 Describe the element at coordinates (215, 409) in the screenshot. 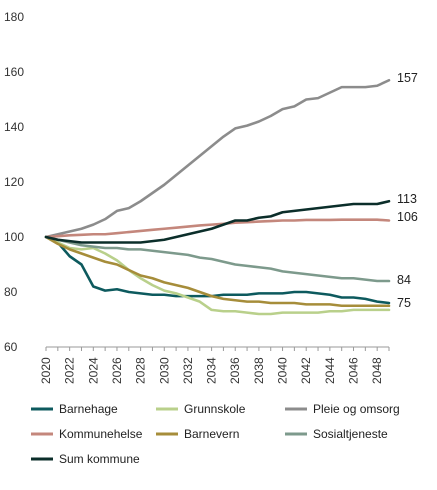

I see `legend-label: Grunnskole` at that location.